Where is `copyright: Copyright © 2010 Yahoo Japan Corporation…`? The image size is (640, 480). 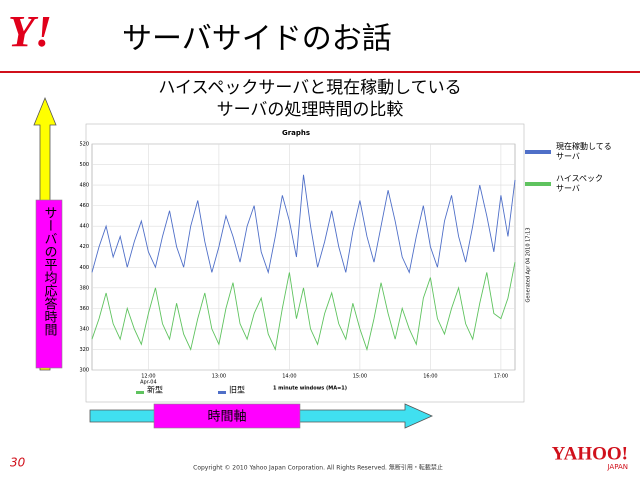 copyright: Copyright © 2010 Yahoo Japan Corporation… is located at coordinates (318, 468).